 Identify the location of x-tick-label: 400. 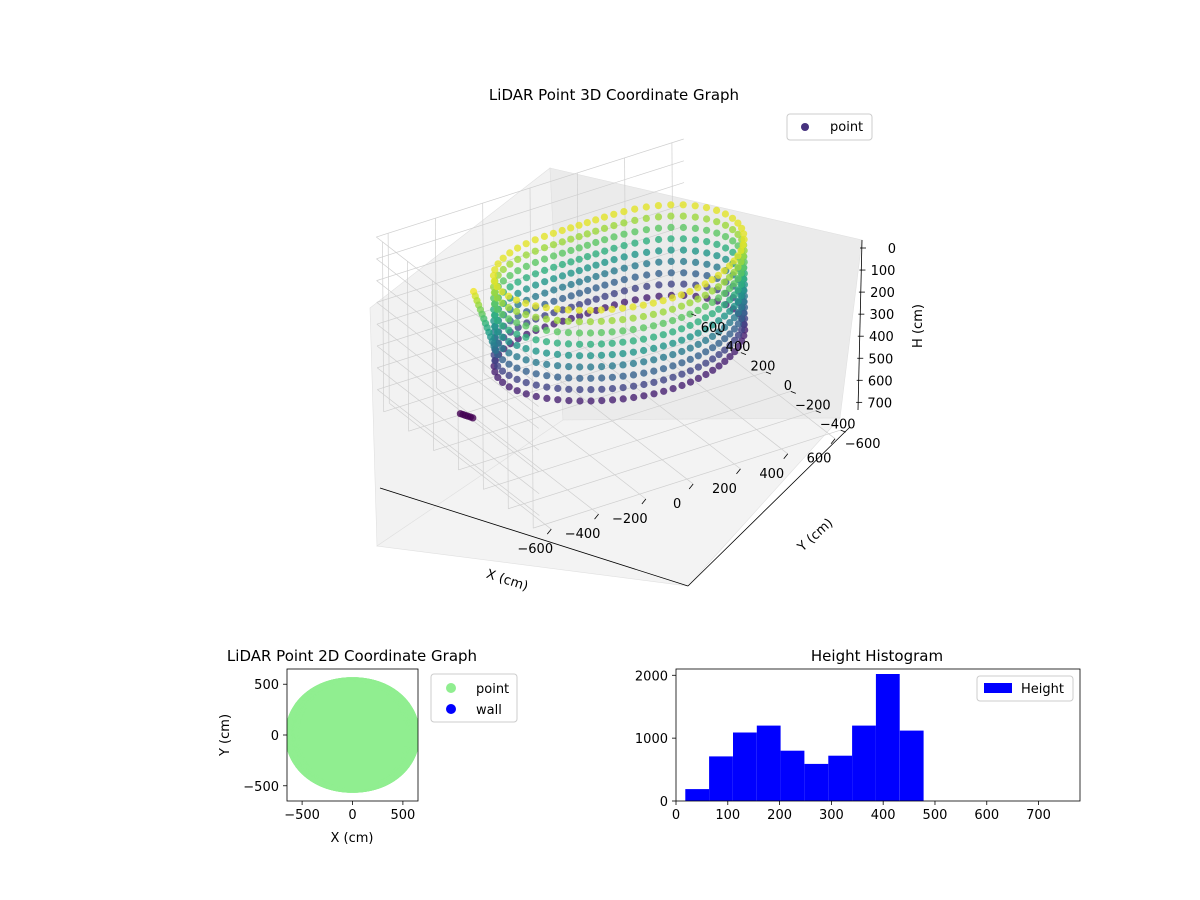
(771, 474).